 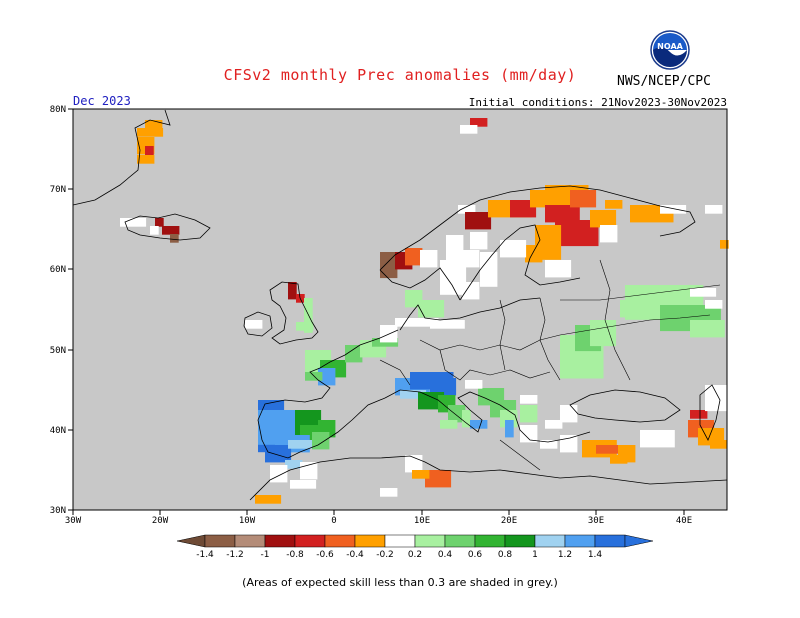 What do you see at coordinates (58, 351) in the screenshot?
I see `lat-label-50n: 50N` at bounding box center [58, 351].